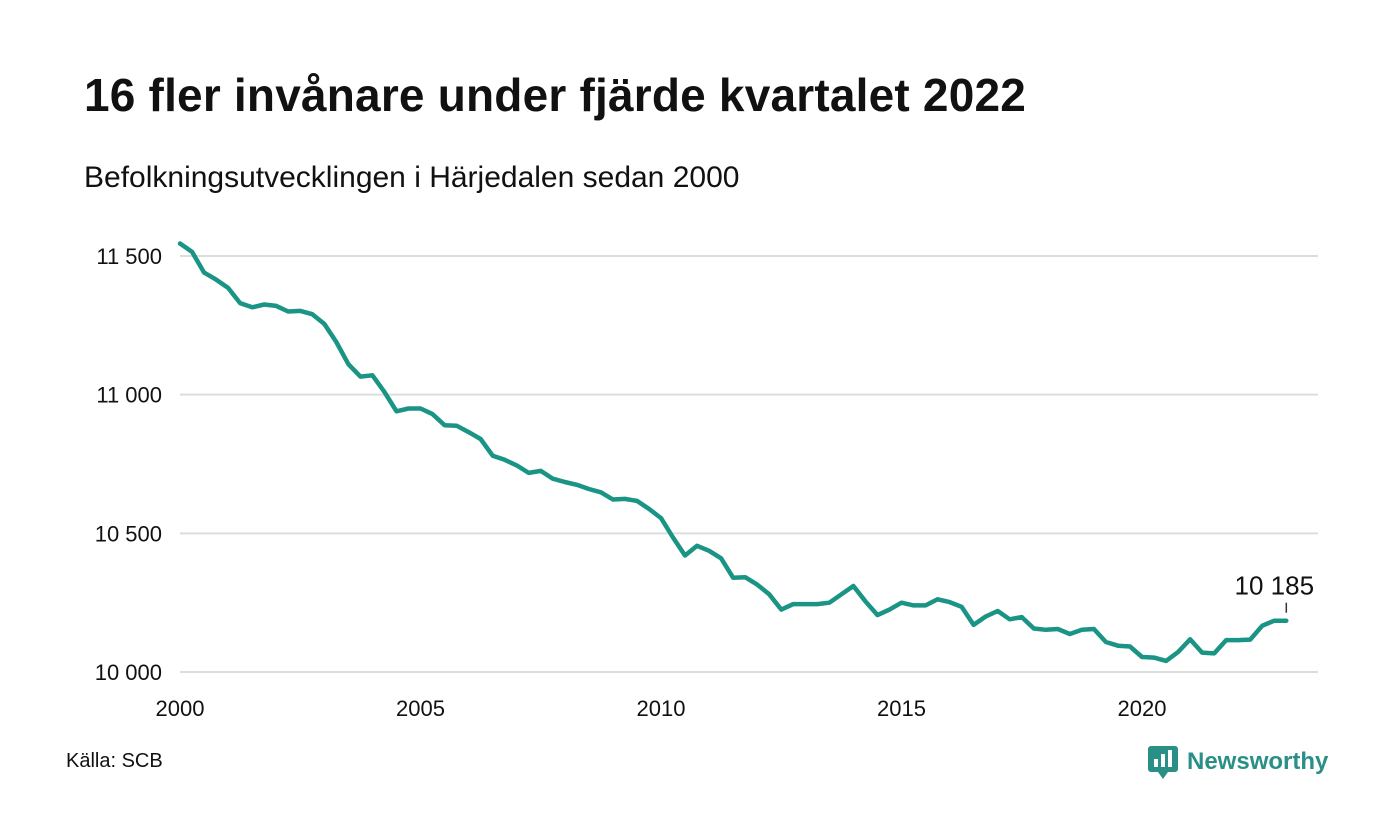 Image resolution: width=1400 pixels, height=840 pixels. I want to click on y-tick-label: 11 500, so click(129, 256).